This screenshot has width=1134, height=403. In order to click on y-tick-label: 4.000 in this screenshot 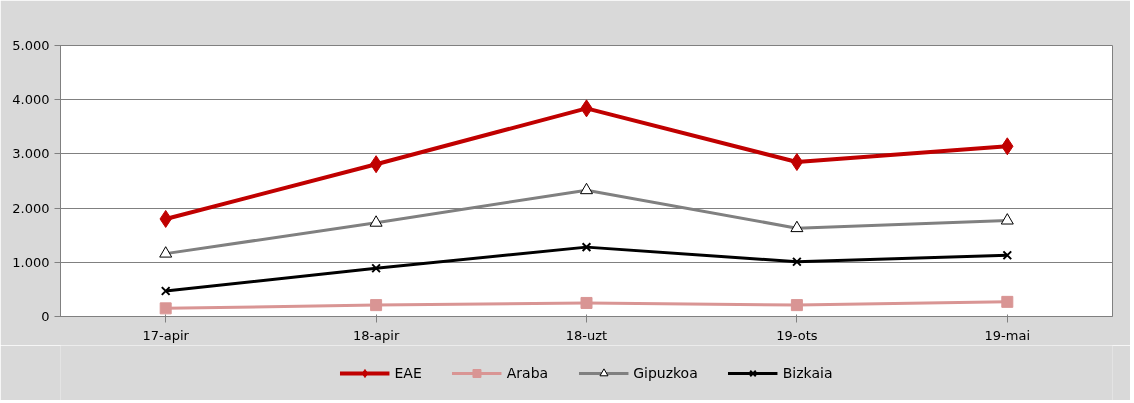, I will do `click(31, 100)`.